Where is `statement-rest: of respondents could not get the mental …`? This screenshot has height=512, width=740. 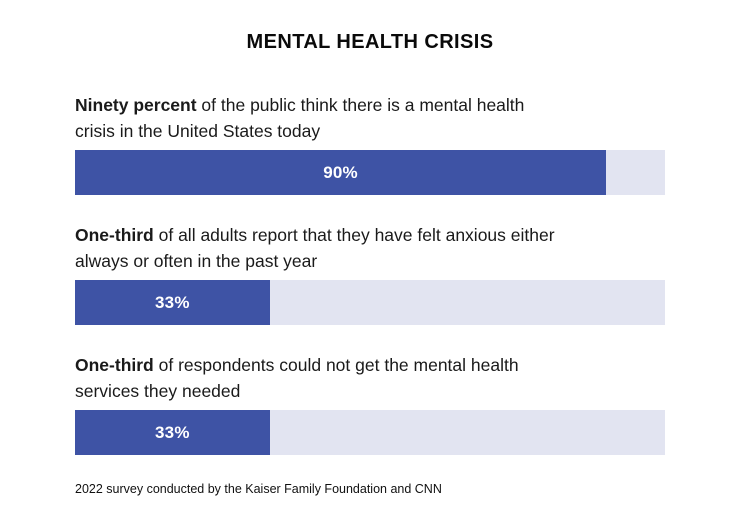
statement-rest: of respondents could not get the mental … is located at coordinates (297, 378).